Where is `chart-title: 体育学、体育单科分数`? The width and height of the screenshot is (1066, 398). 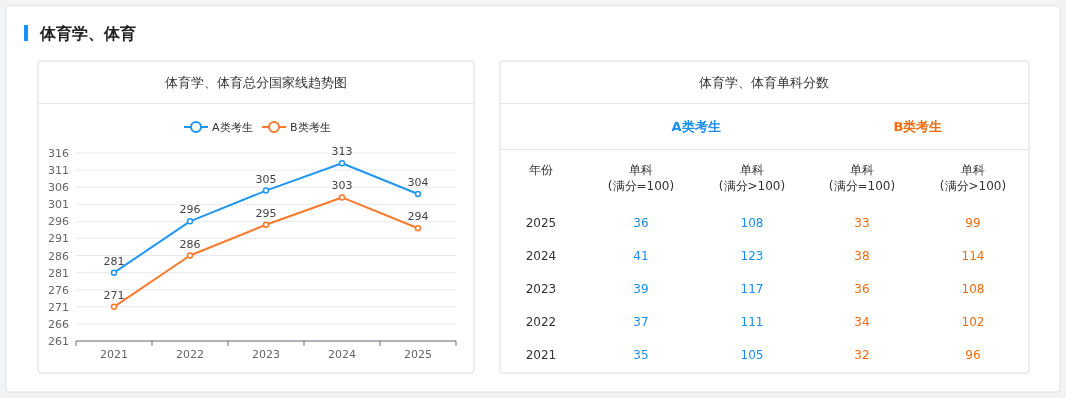
chart-title: 体育学、体育单科分数 is located at coordinates (764, 82).